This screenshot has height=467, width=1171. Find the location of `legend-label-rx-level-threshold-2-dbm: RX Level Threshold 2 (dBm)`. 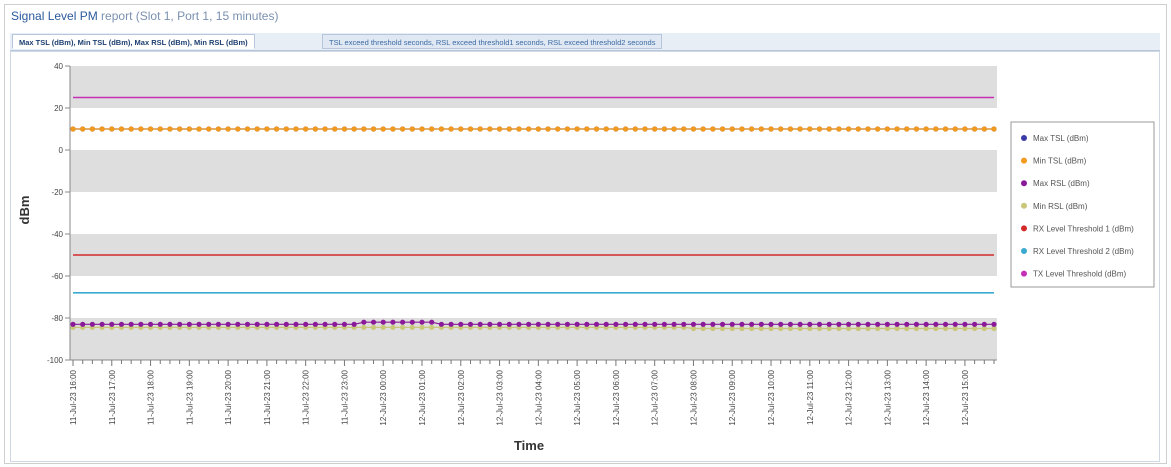

legend-label-rx-level-threshold-2-dbm: RX Level Threshold 2 (dBm) is located at coordinates (1083, 251).